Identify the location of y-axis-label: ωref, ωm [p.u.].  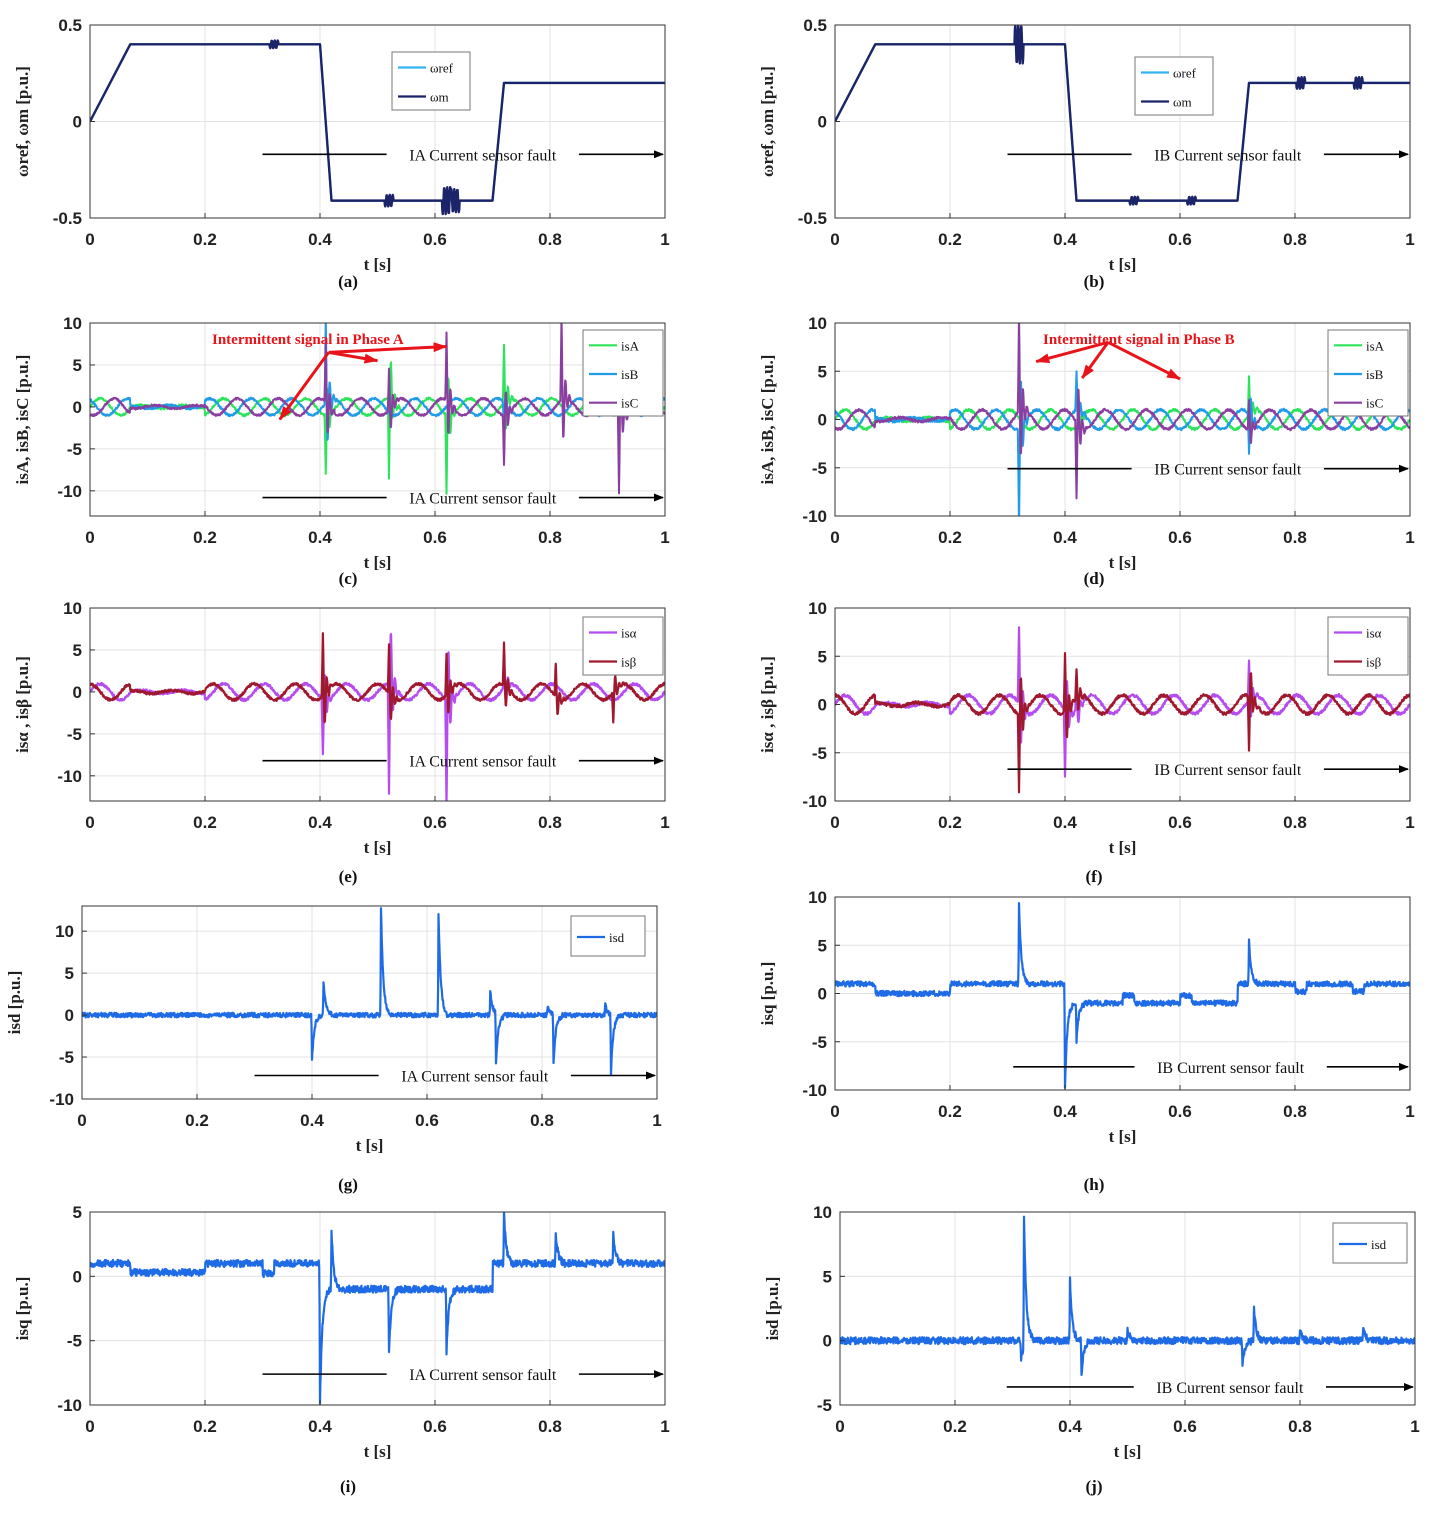
(22, 121).